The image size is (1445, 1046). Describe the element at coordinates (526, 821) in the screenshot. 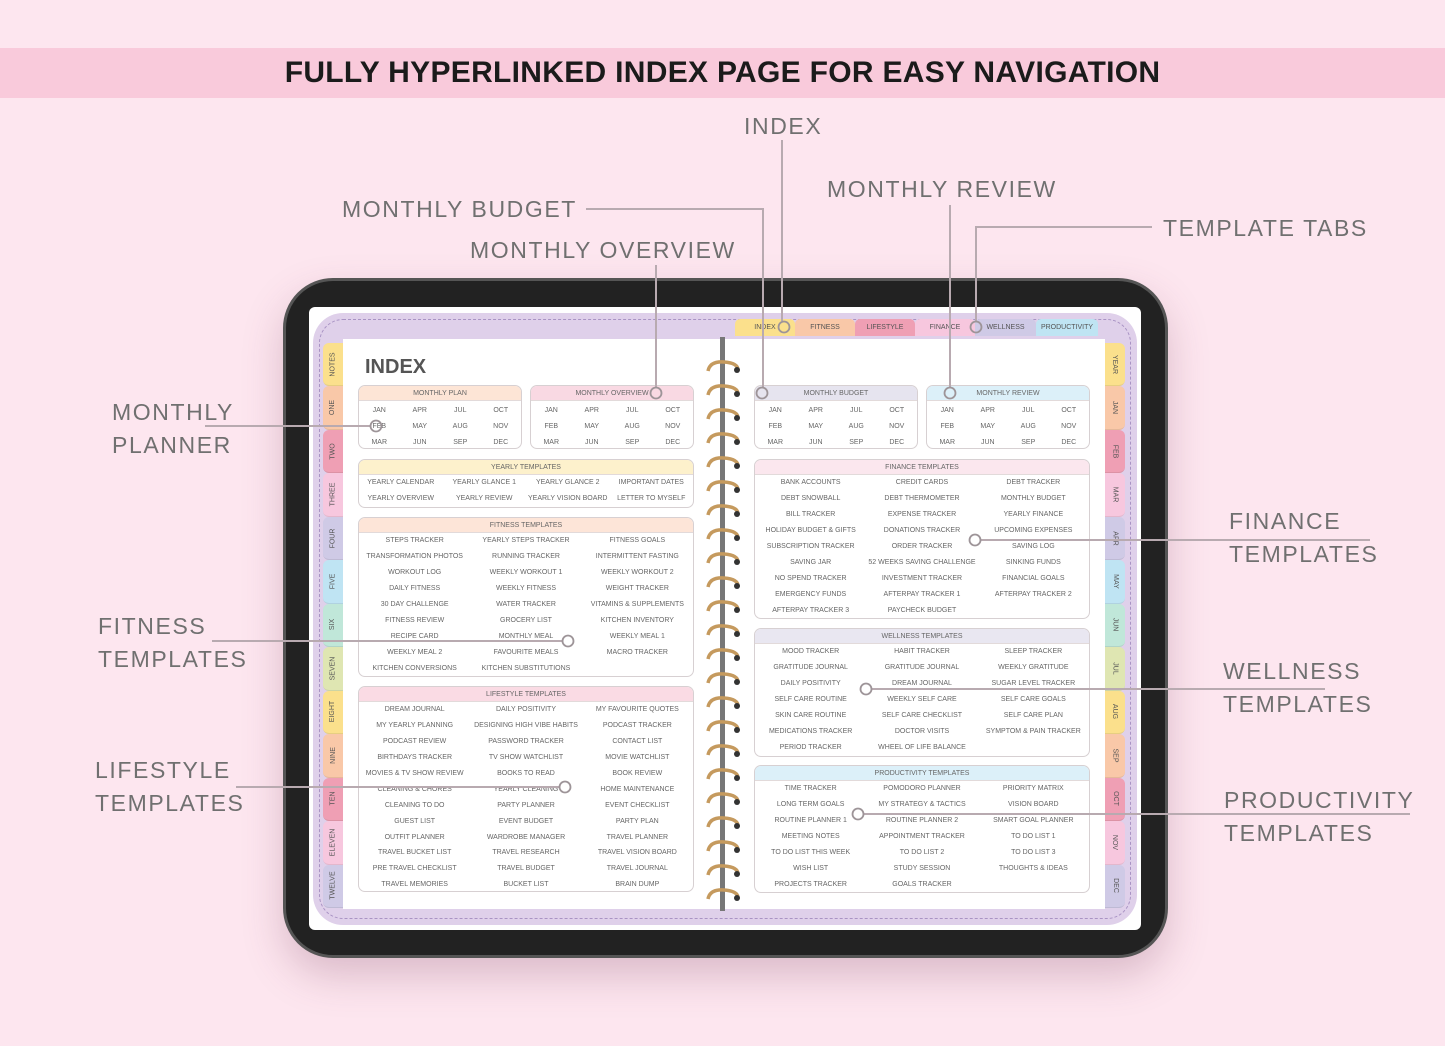

I see `template-link: EVENT BUDGET` at that location.